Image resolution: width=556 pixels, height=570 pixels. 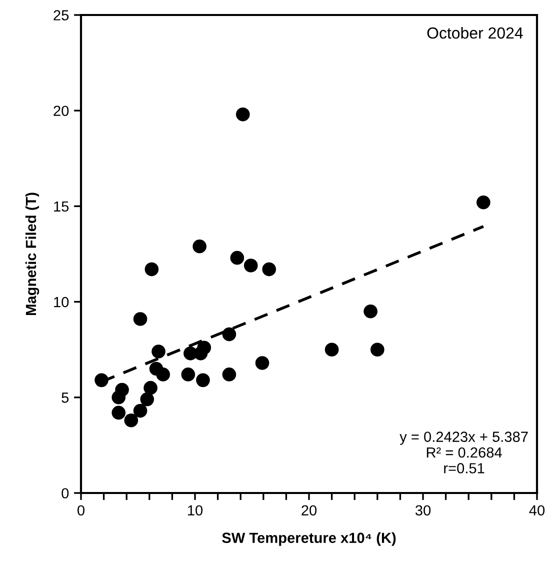 What do you see at coordinates (475, 32) in the screenshot?
I see `annotation: October 2024` at bounding box center [475, 32].